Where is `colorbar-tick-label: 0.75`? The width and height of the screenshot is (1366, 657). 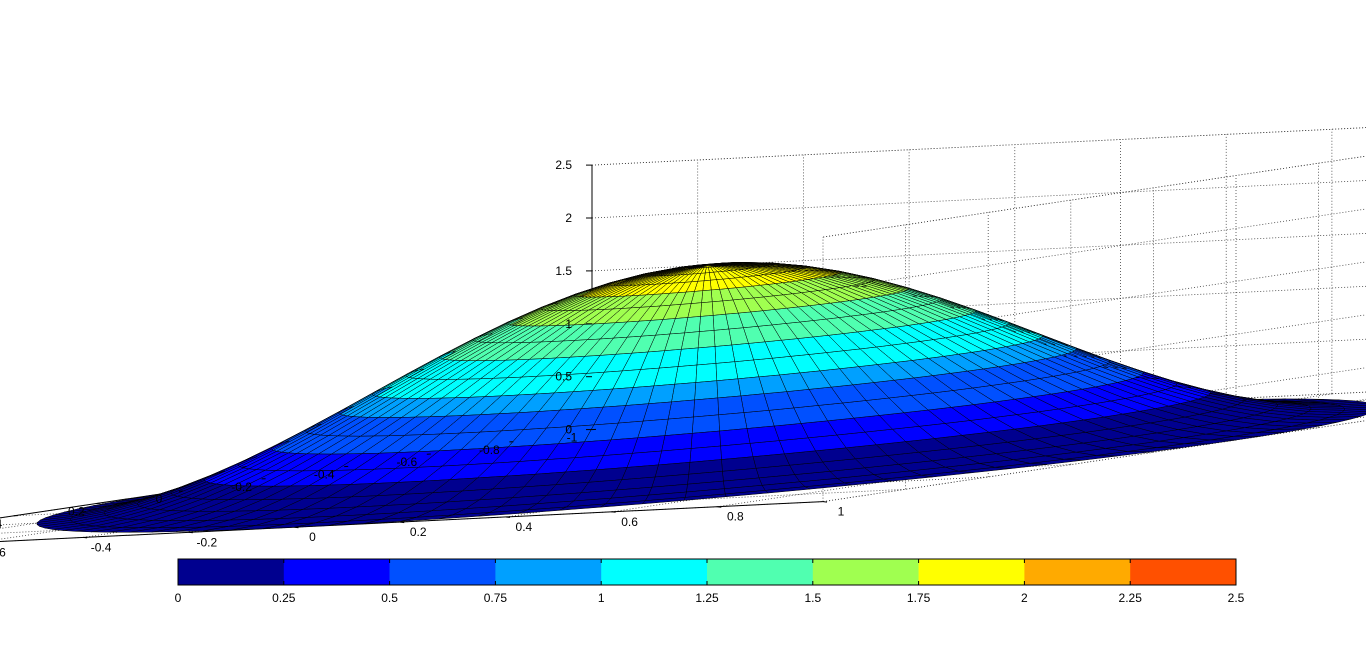 colorbar-tick-label: 0.75 is located at coordinates (496, 598).